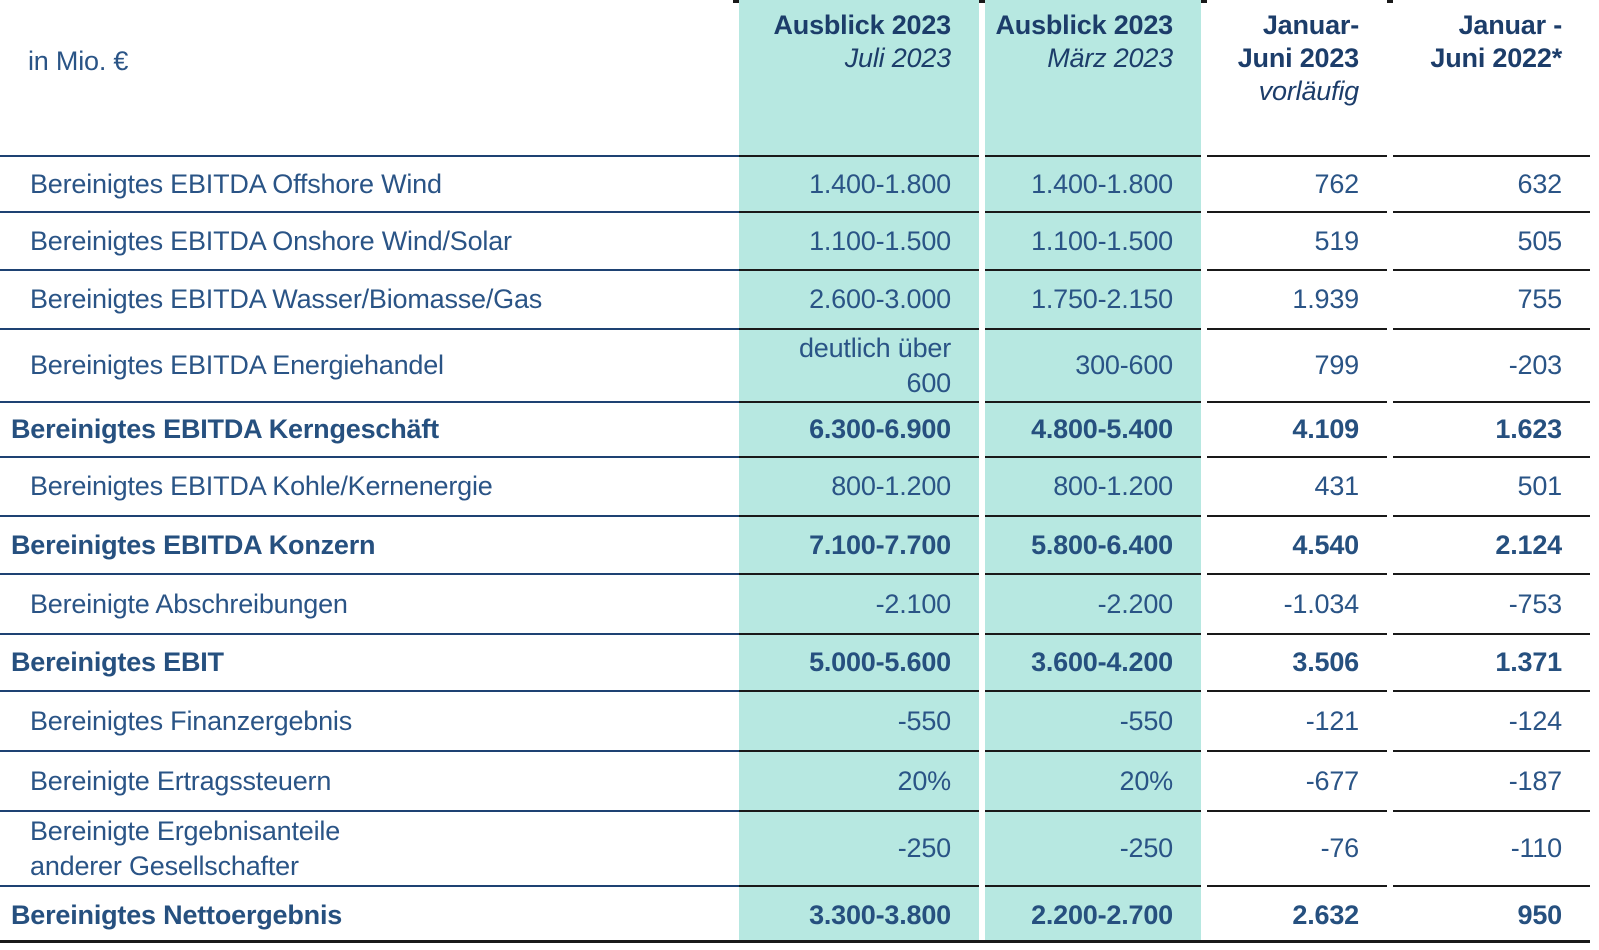  Describe the element at coordinates (1325, 914) in the screenshot. I see `cell-jan-jun-2023: 2.632` at that location.